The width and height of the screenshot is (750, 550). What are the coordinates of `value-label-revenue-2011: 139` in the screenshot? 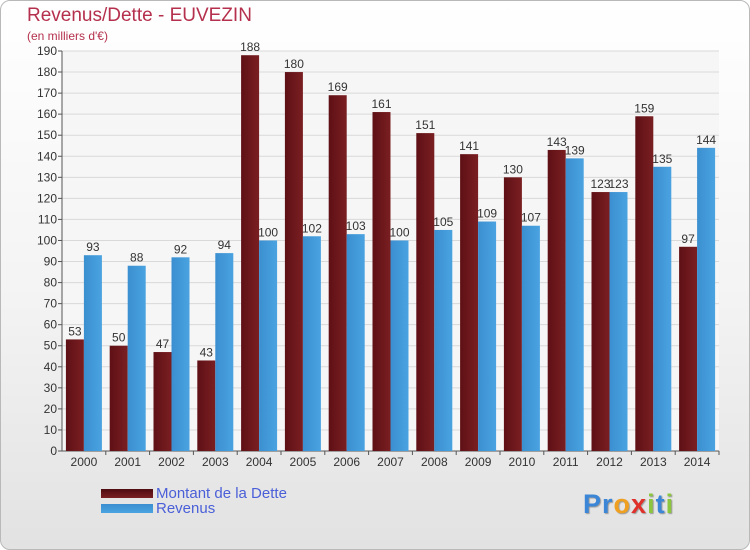 It's located at (575, 150).